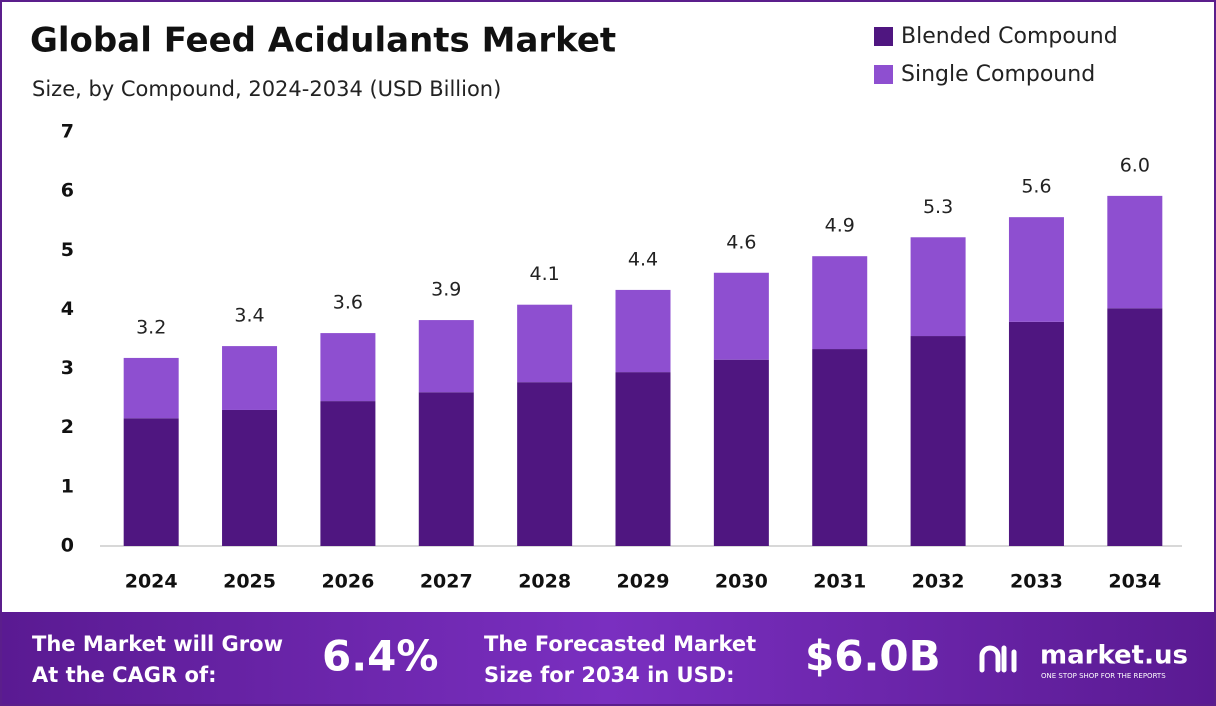 Image resolution: width=1216 pixels, height=706 pixels. What do you see at coordinates (998, 74) in the screenshot?
I see `legend-label: Single Compound` at bounding box center [998, 74].